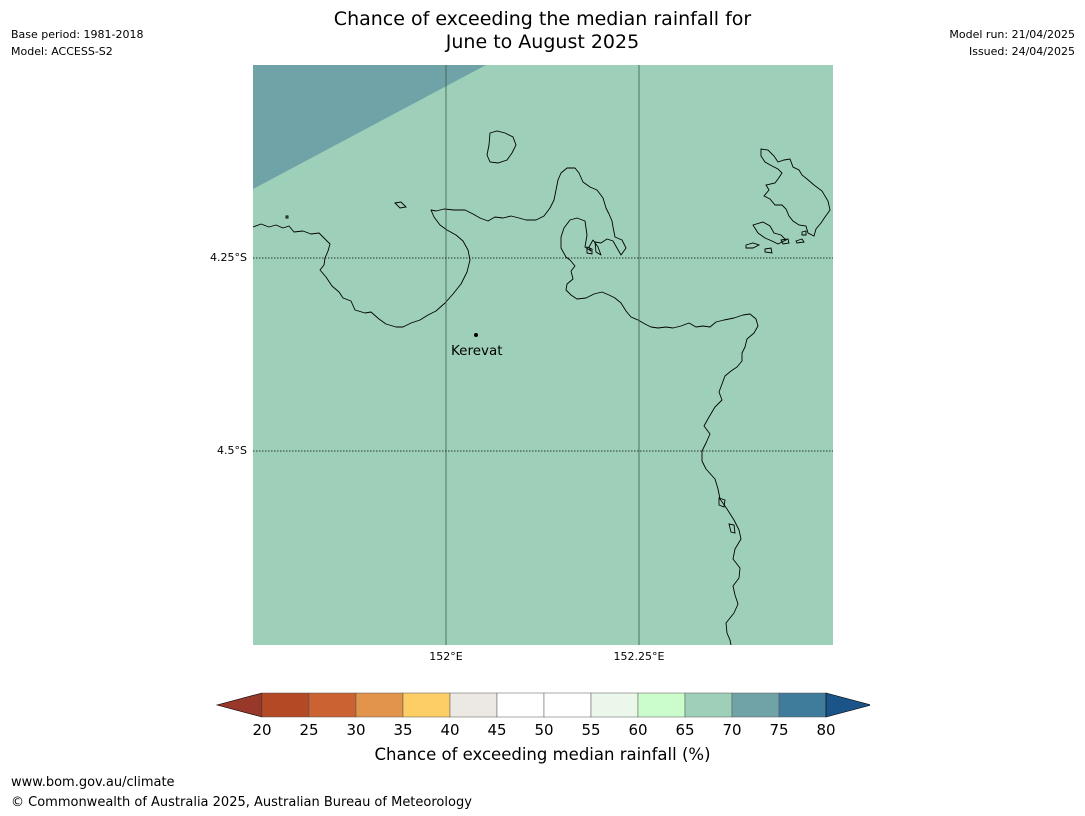  What do you see at coordinates (638, 730) in the screenshot?
I see `colorbar-tick-60: 60` at bounding box center [638, 730].